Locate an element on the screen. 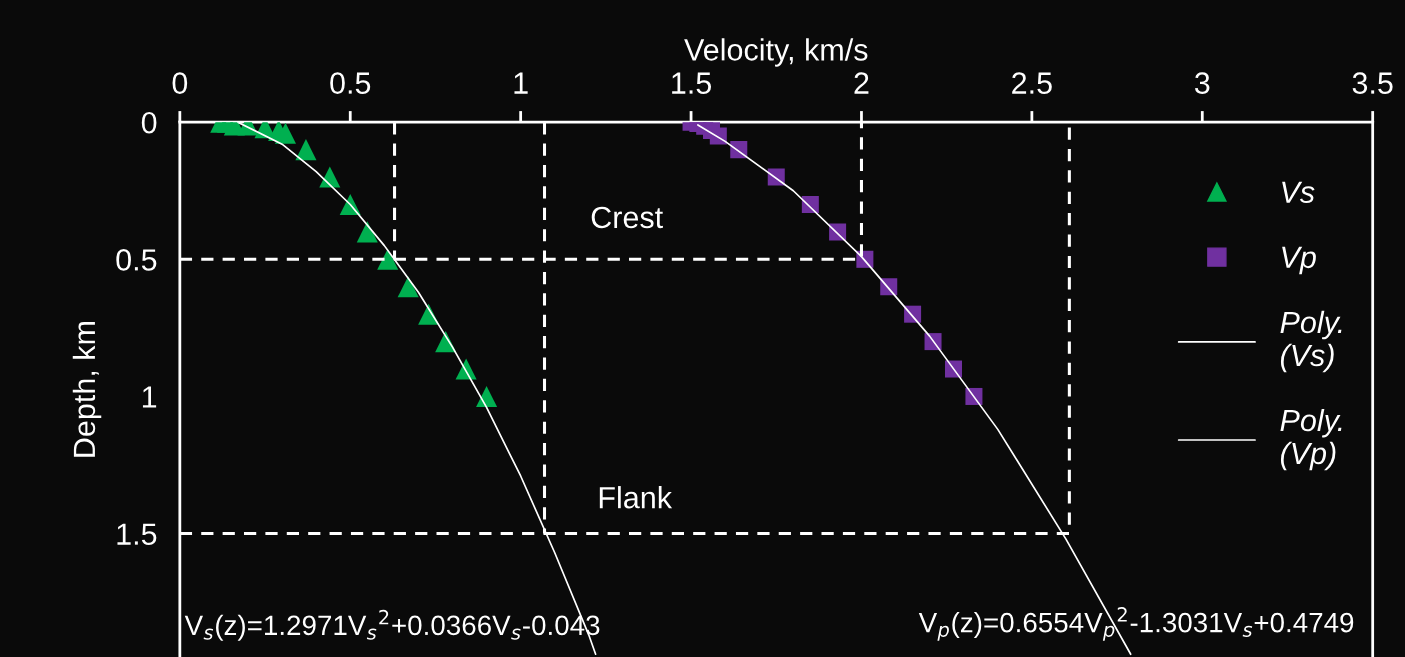 This screenshot has width=1405, height=657. x-tick-label: 0.5 is located at coordinates (350, 83).